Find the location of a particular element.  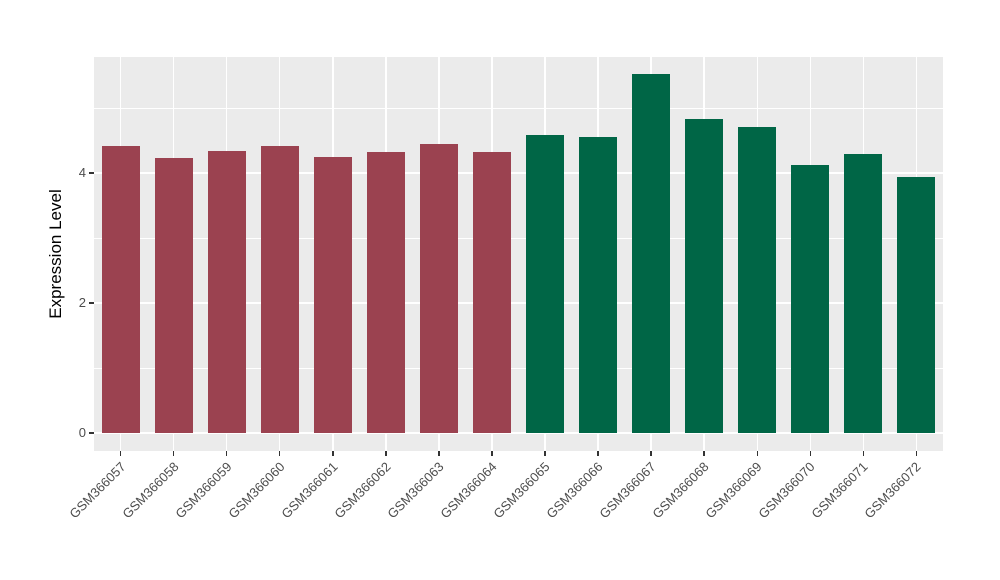

y-tick-label: 2 is located at coordinates (82, 302).